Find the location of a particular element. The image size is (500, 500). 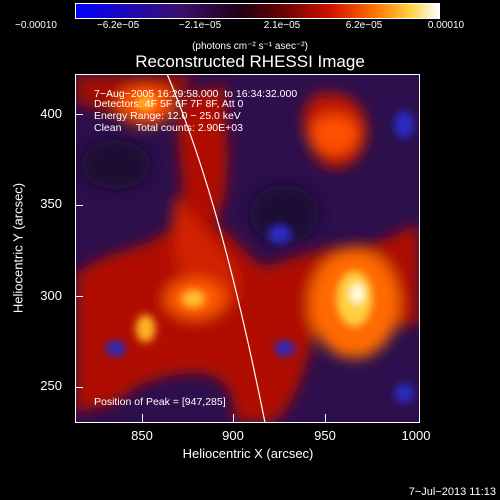

colorbar-tick: −2.1e−05 is located at coordinates (200, 25).